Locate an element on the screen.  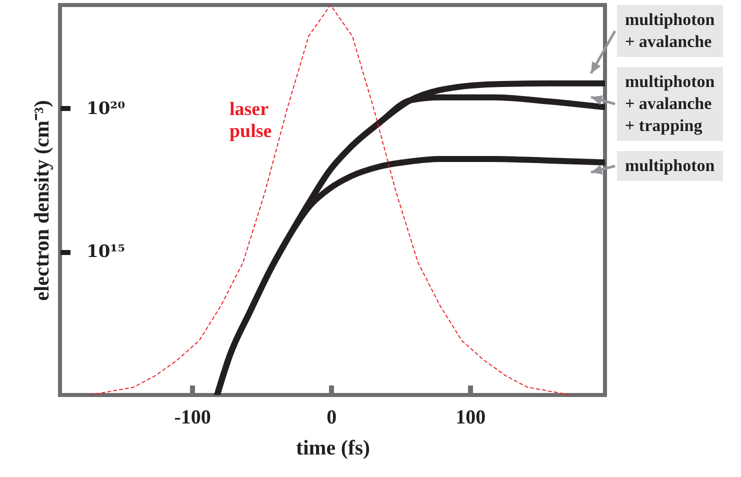
text: multiphoton + avalanche is located at coordinates (670, 31).